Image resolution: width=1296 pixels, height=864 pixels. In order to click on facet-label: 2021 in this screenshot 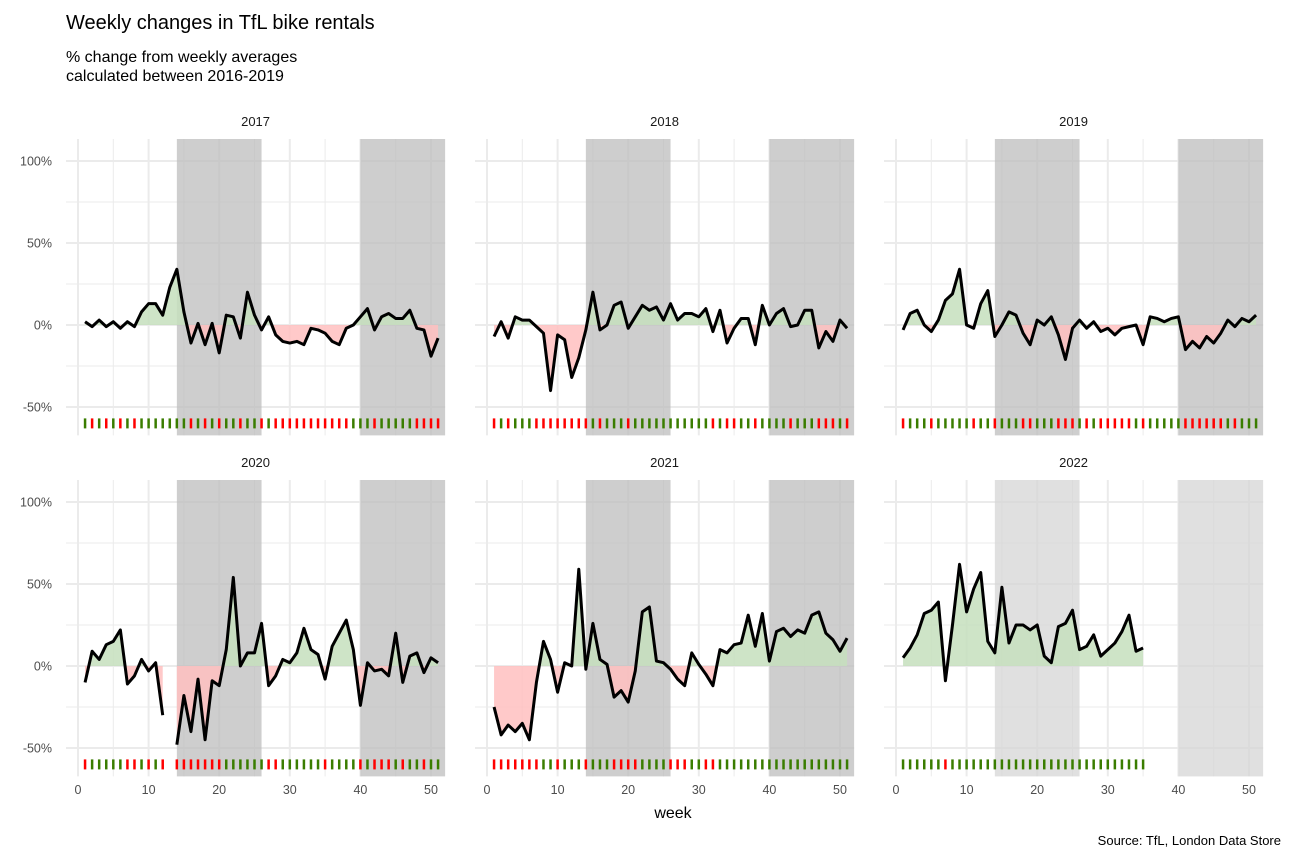, I will do `click(664, 462)`.